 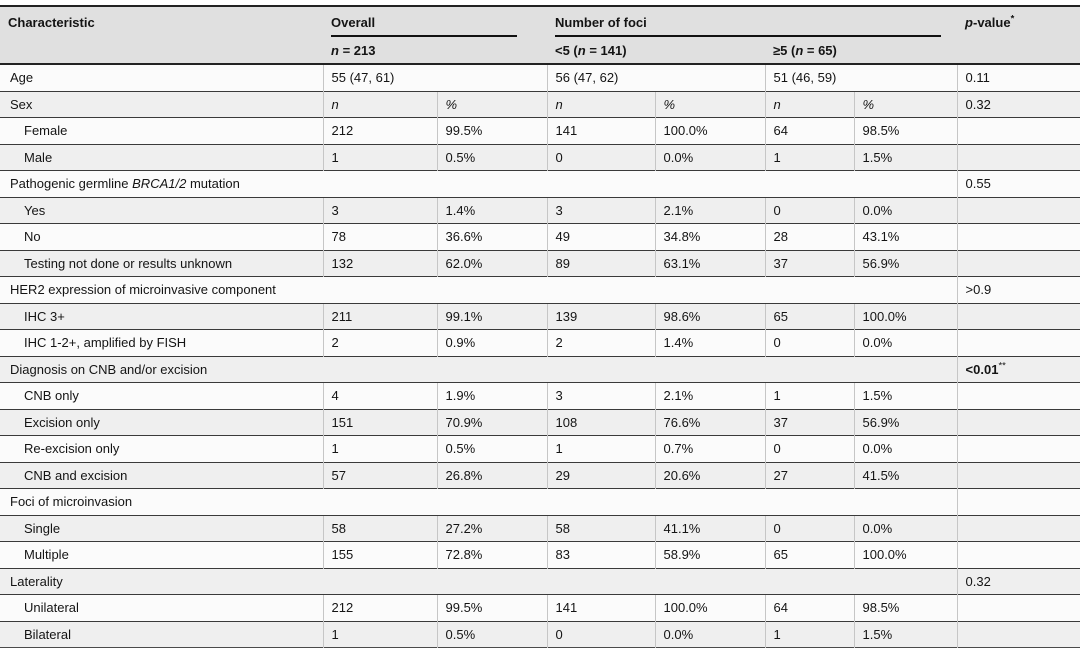 I want to click on table-row: No 78 36.6% 49 34.8% 28 43.1%, so click(x=540, y=236).